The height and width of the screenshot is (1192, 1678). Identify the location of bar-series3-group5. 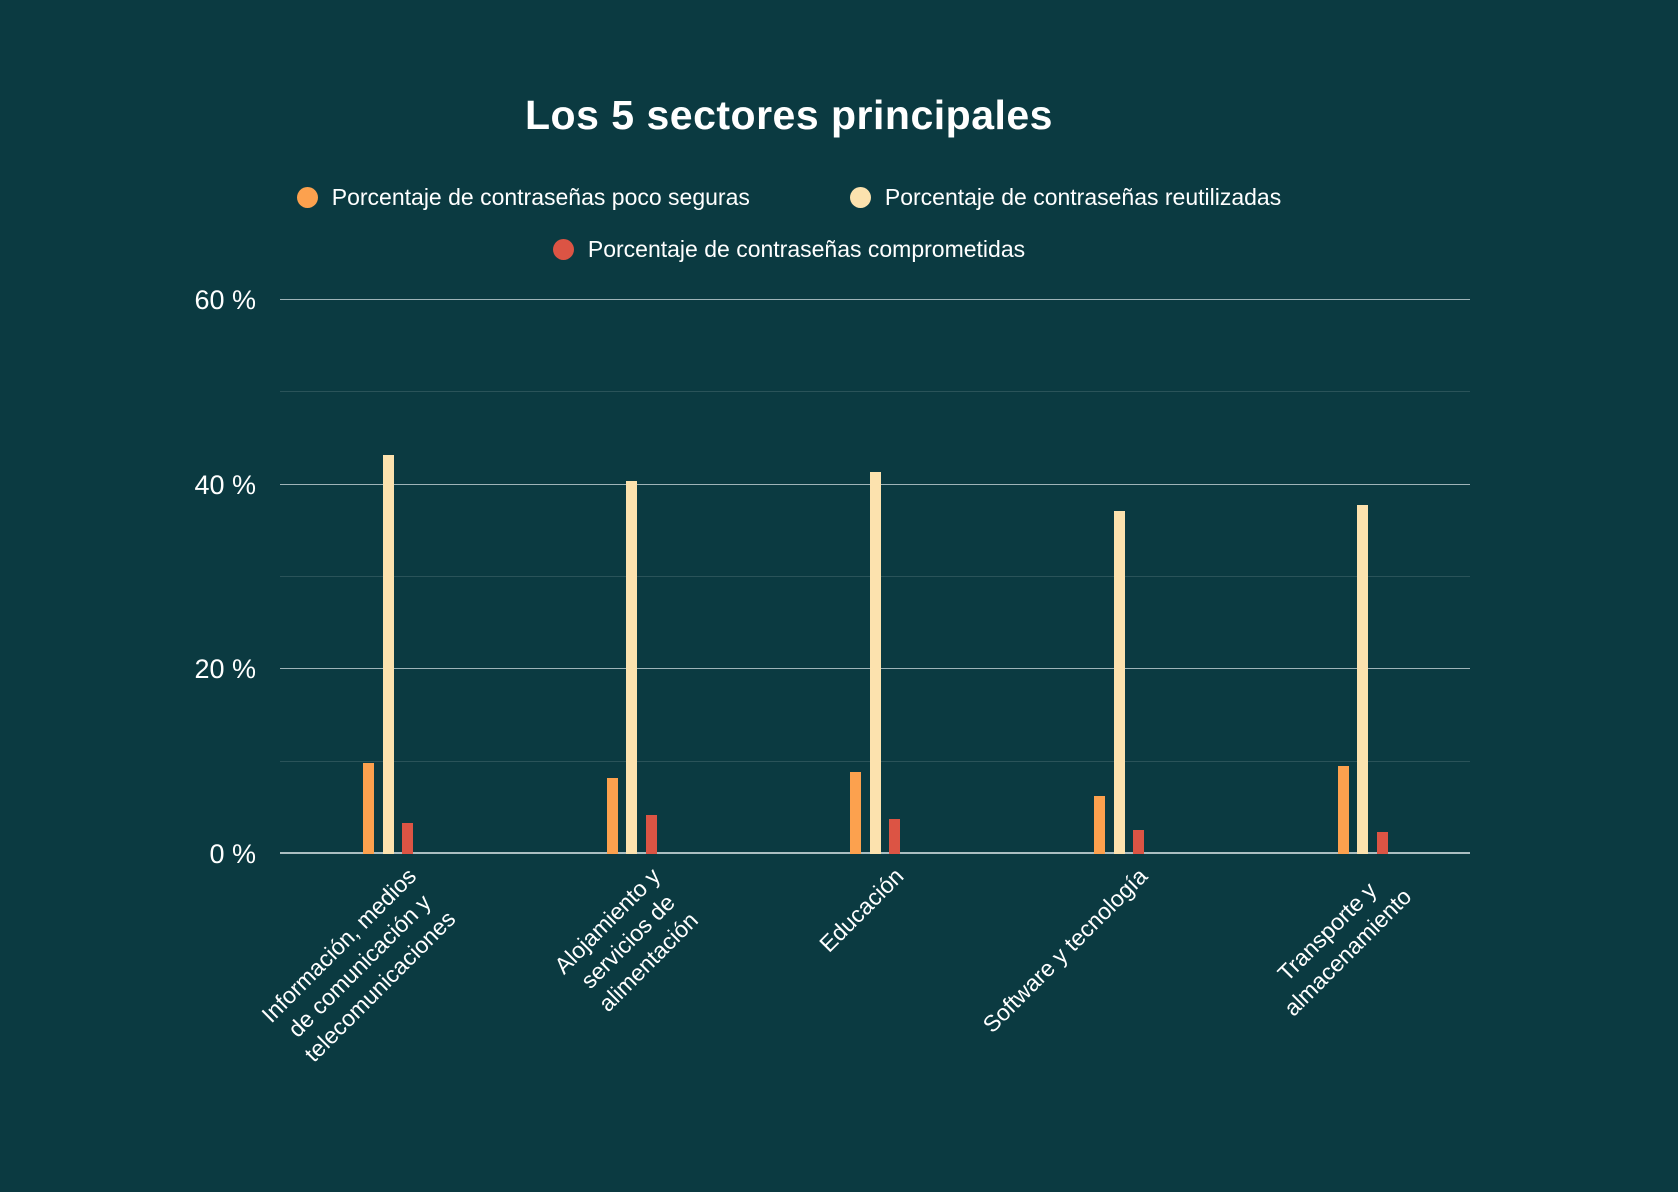
(1382, 842).